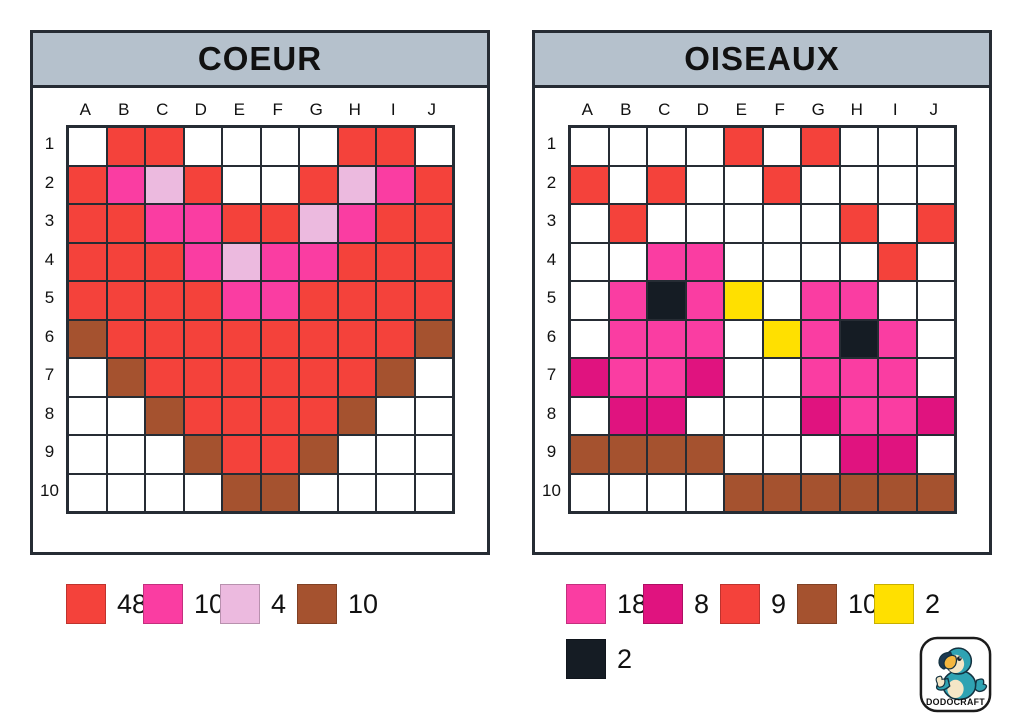 The image size is (1024, 724). What do you see at coordinates (895, 109) in the screenshot?
I see `column-label: I` at bounding box center [895, 109].